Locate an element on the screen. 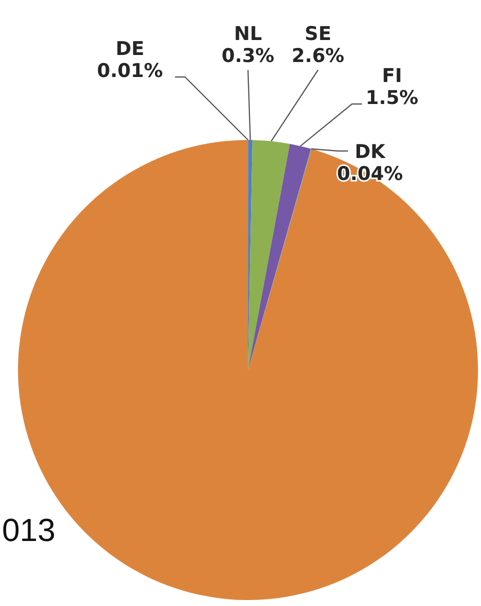 This screenshot has height=606, width=481. data-label: 0.01% is located at coordinates (130, 71).